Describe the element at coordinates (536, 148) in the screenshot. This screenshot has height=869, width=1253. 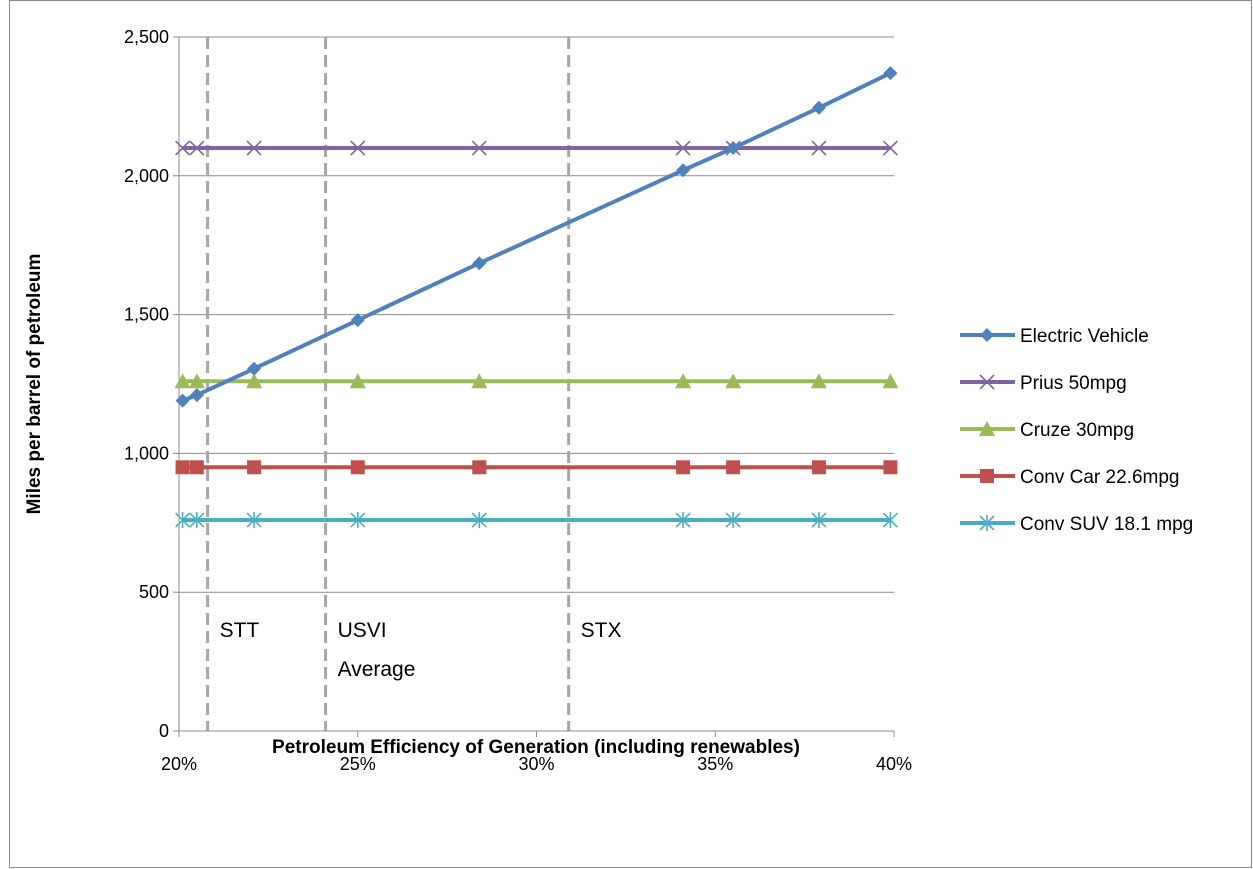
I see `series-prius-50mpg` at that location.